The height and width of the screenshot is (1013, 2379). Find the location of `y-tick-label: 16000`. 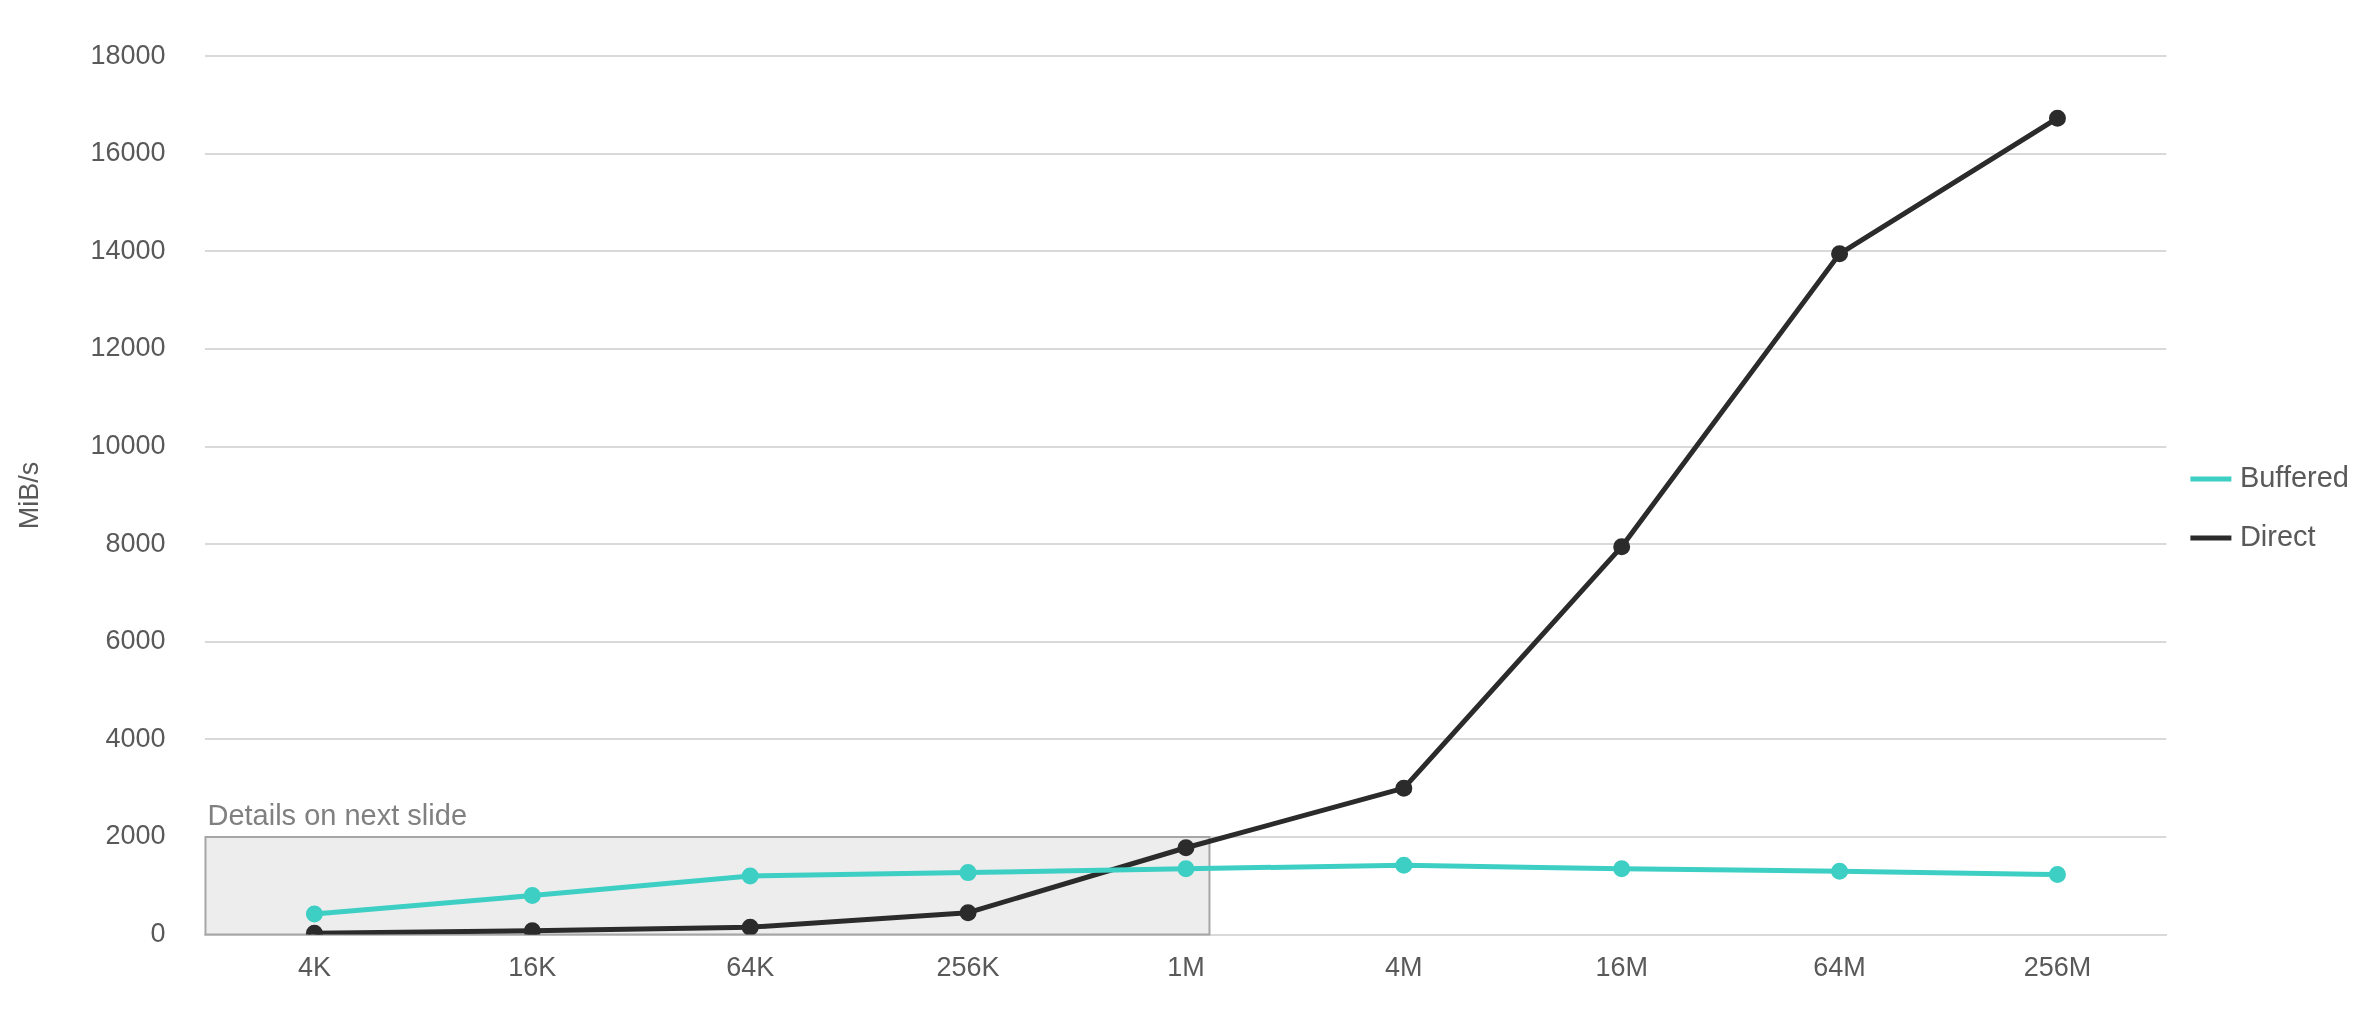

y-tick-label: 16000 is located at coordinates (128, 152).